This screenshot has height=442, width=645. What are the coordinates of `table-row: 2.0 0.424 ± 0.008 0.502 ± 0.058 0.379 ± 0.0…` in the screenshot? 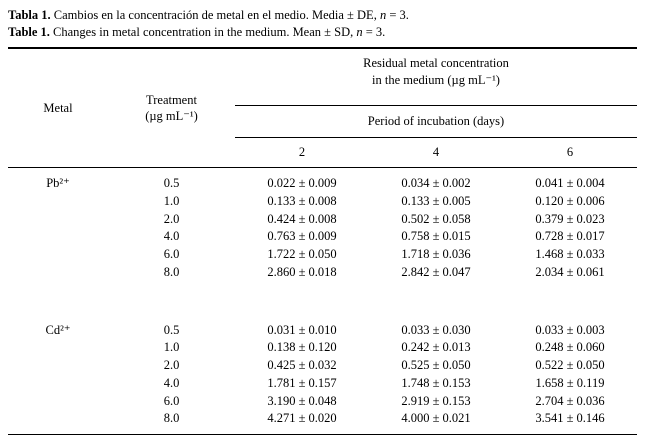 It's located at (322, 219).